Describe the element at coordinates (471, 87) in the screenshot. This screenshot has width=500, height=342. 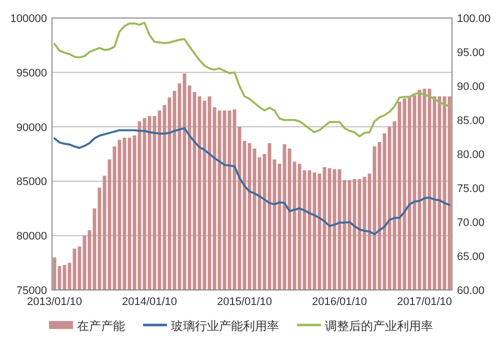
I see `y2-tick-label: 90.00` at that location.